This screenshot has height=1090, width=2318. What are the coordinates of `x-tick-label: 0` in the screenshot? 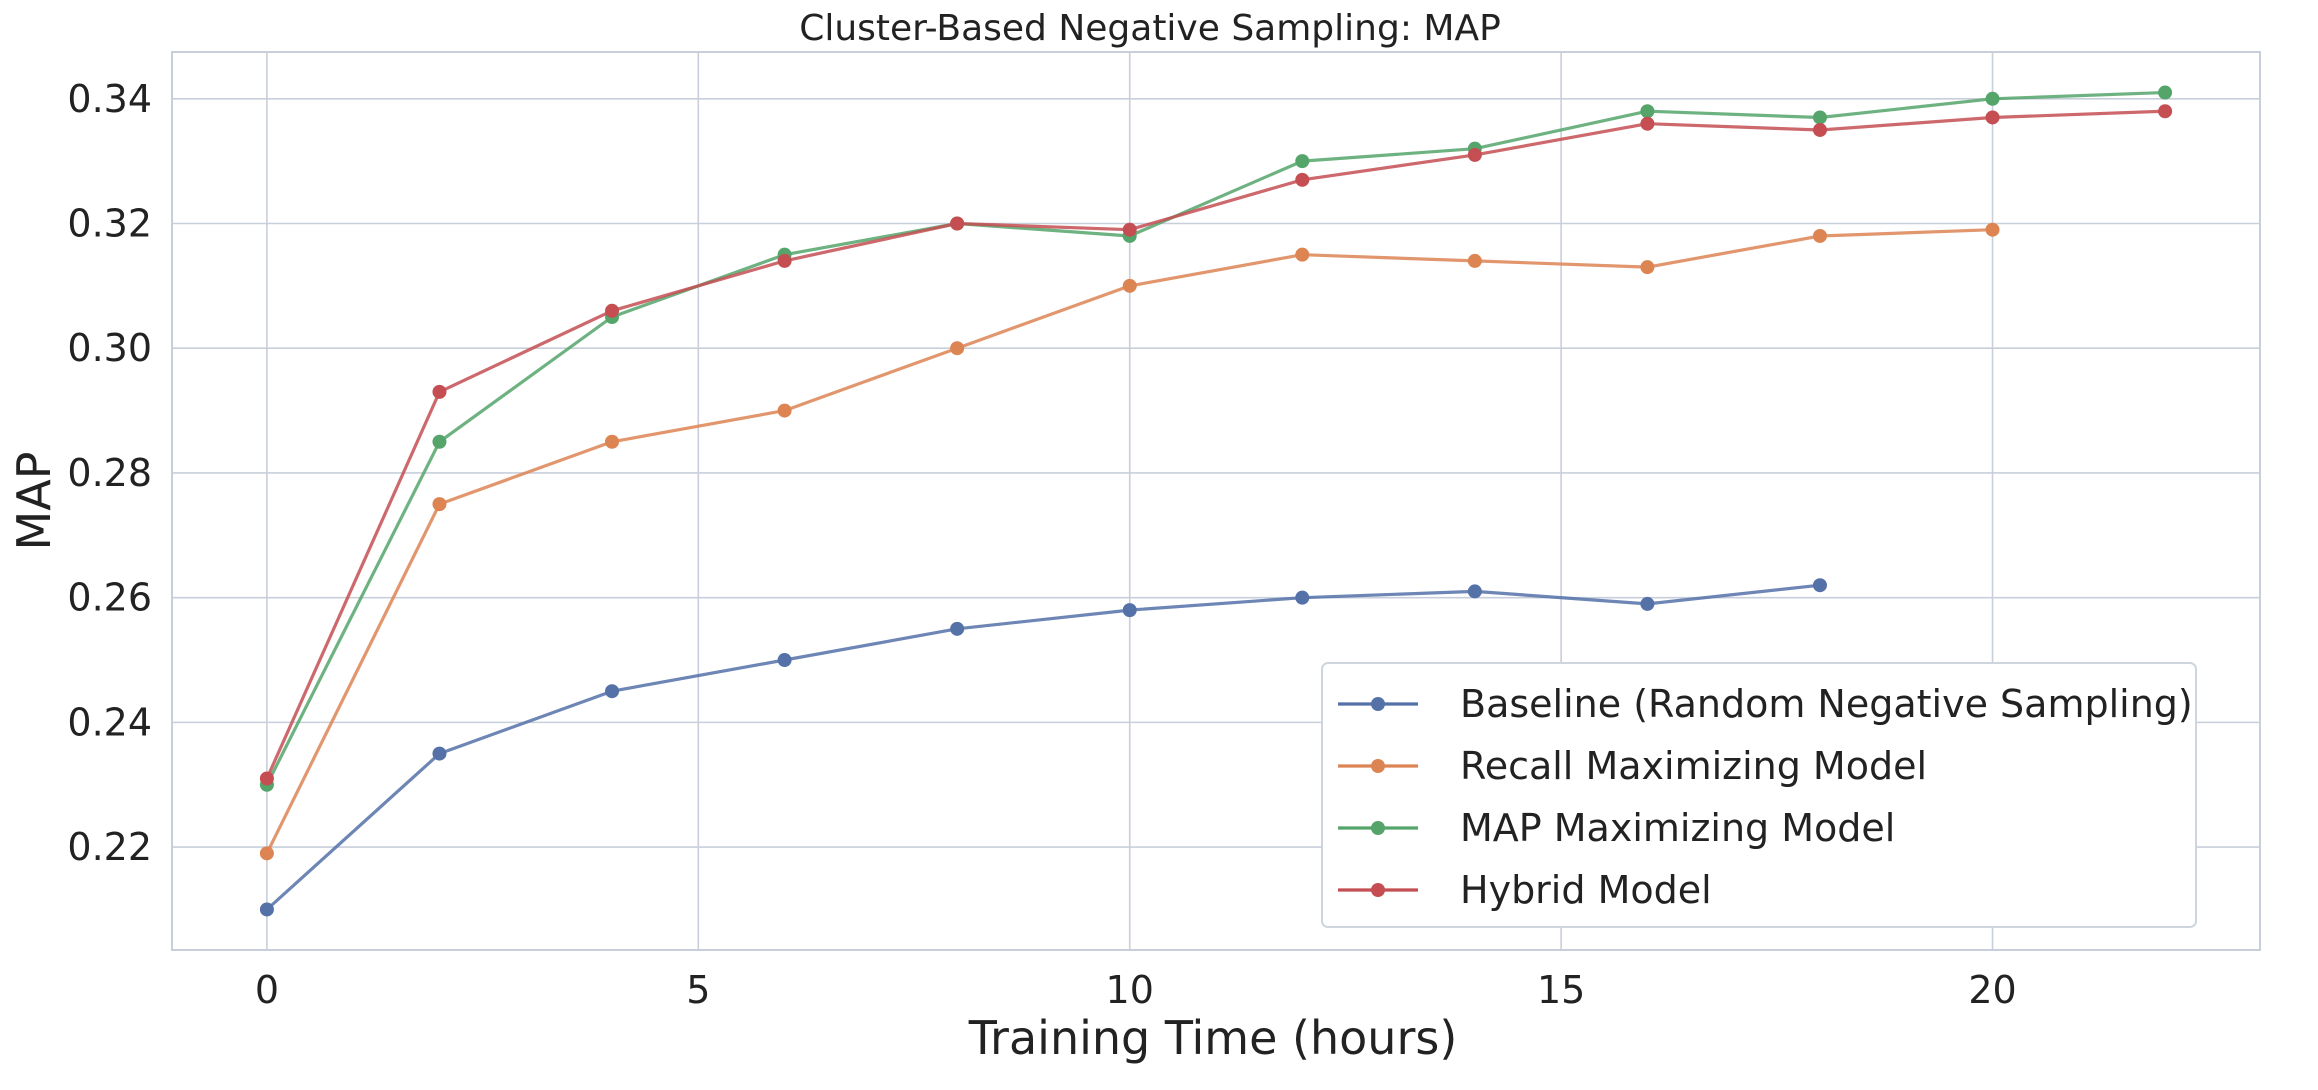 It's located at (267, 990).